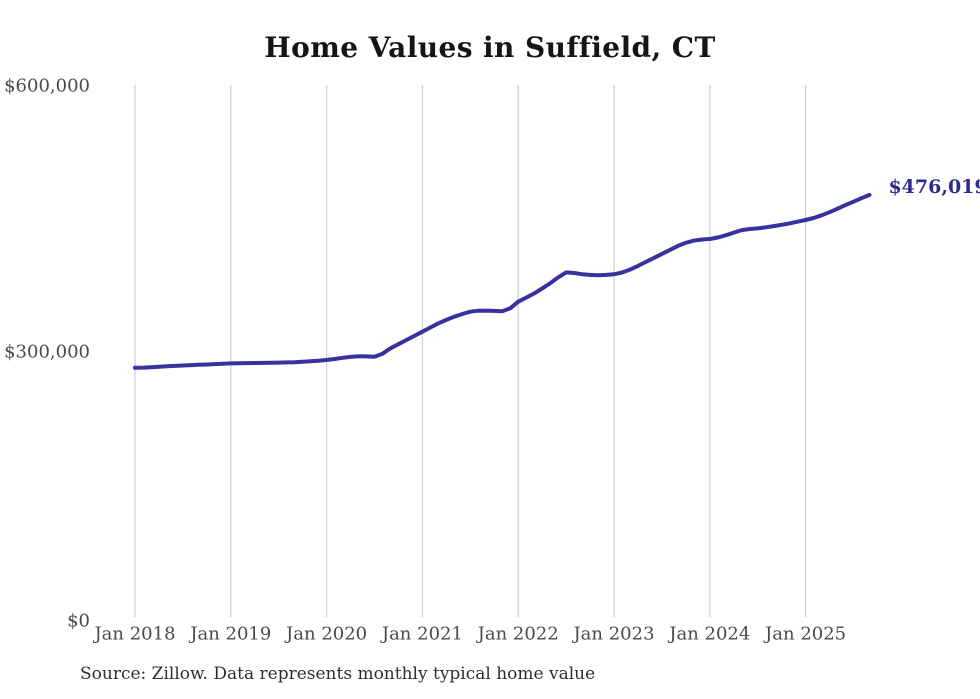 This screenshot has width=980, height=699. I want to click on x-tick-label: Jan 2025, so click(806, 634).